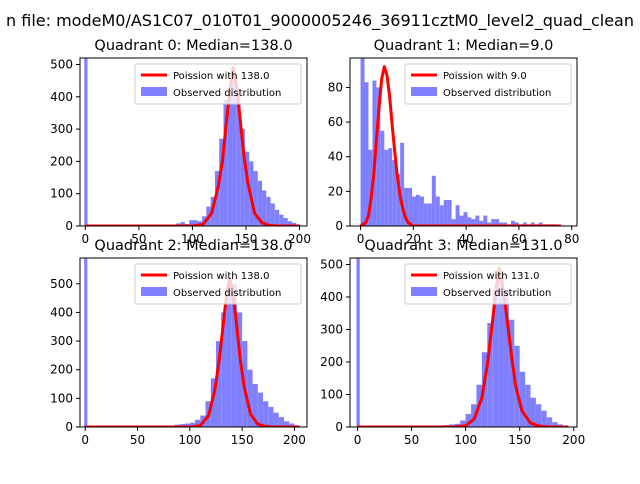 The image size is (640, 484). Describe the element at coordinates (86, 239) in the screenshot. I see `x-tick-label: 0` at that location.